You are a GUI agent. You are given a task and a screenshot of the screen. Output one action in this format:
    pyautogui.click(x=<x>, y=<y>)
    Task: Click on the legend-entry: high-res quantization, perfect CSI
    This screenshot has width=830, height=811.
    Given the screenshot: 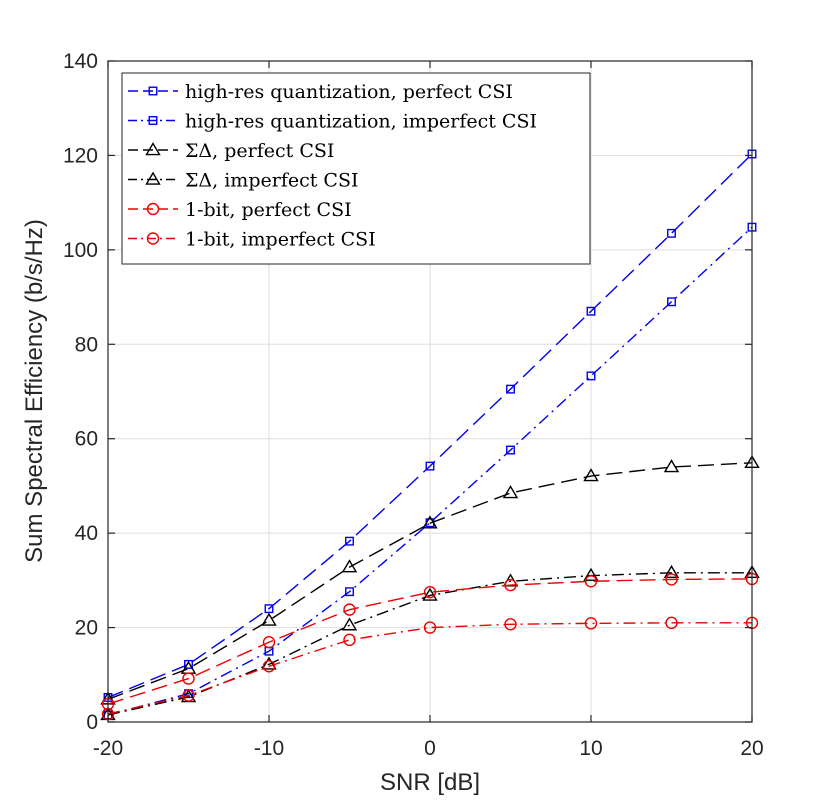 What is the action you would take?
    pyautogui.click(x=320, y=92)
    